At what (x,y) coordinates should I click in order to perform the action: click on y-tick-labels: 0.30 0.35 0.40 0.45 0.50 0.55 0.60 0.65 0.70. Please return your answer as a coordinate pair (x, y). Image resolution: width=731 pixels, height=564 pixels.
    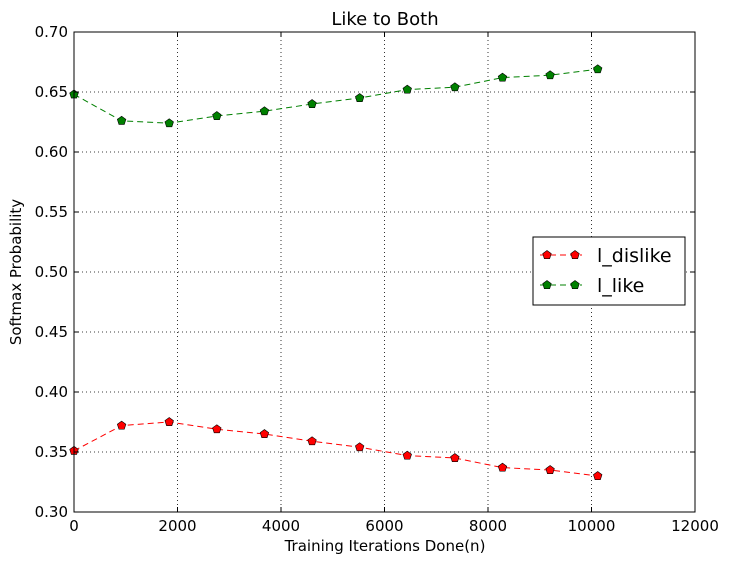
    Looking at the image, I should click on (51, 272).